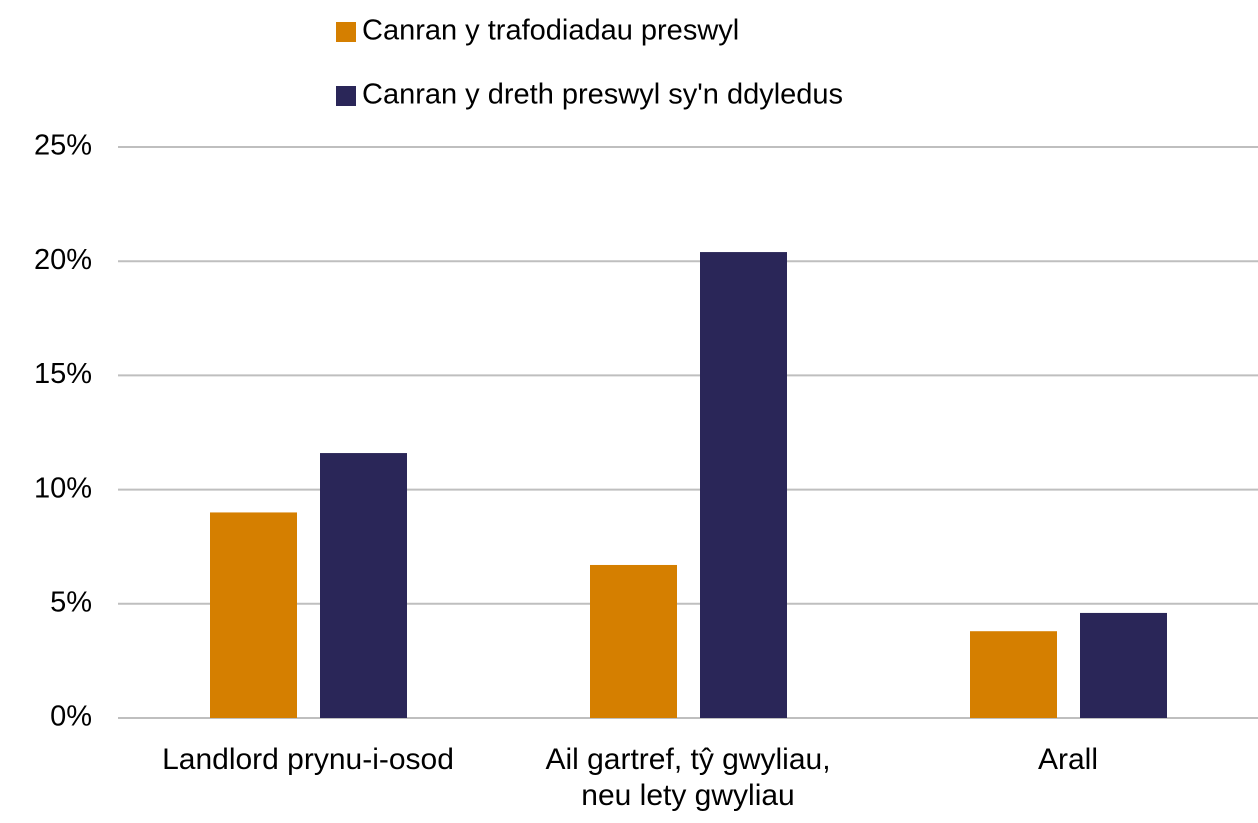 This screenshot has height=823, width=1258. What do you see at coordinates (63, 374) in the screenshot?
I see `y-tick-label: 15%` at bounding box center [63, 374].